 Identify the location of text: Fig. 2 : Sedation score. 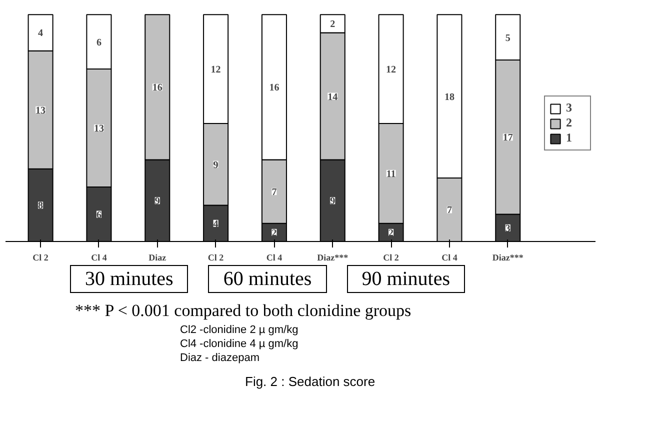
(310, 382).